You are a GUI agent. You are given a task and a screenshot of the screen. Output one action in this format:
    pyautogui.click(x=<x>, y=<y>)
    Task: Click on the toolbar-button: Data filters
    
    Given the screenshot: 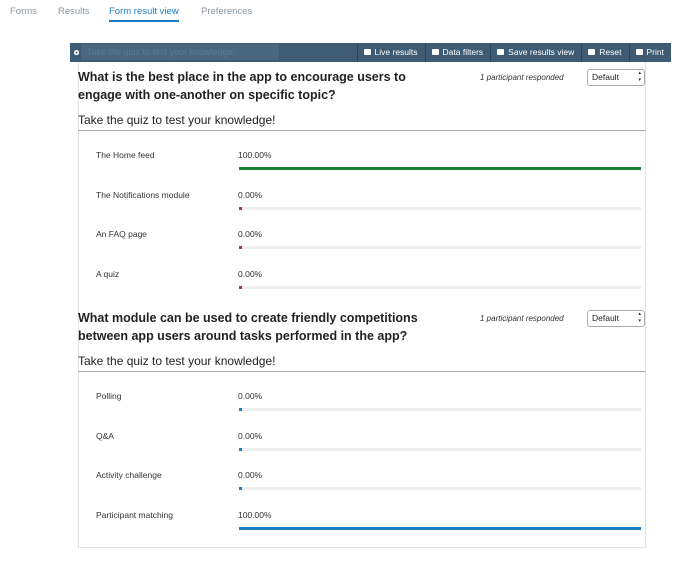 What is the action you would take?
    pyautogui.click(x=457, y=52)
    